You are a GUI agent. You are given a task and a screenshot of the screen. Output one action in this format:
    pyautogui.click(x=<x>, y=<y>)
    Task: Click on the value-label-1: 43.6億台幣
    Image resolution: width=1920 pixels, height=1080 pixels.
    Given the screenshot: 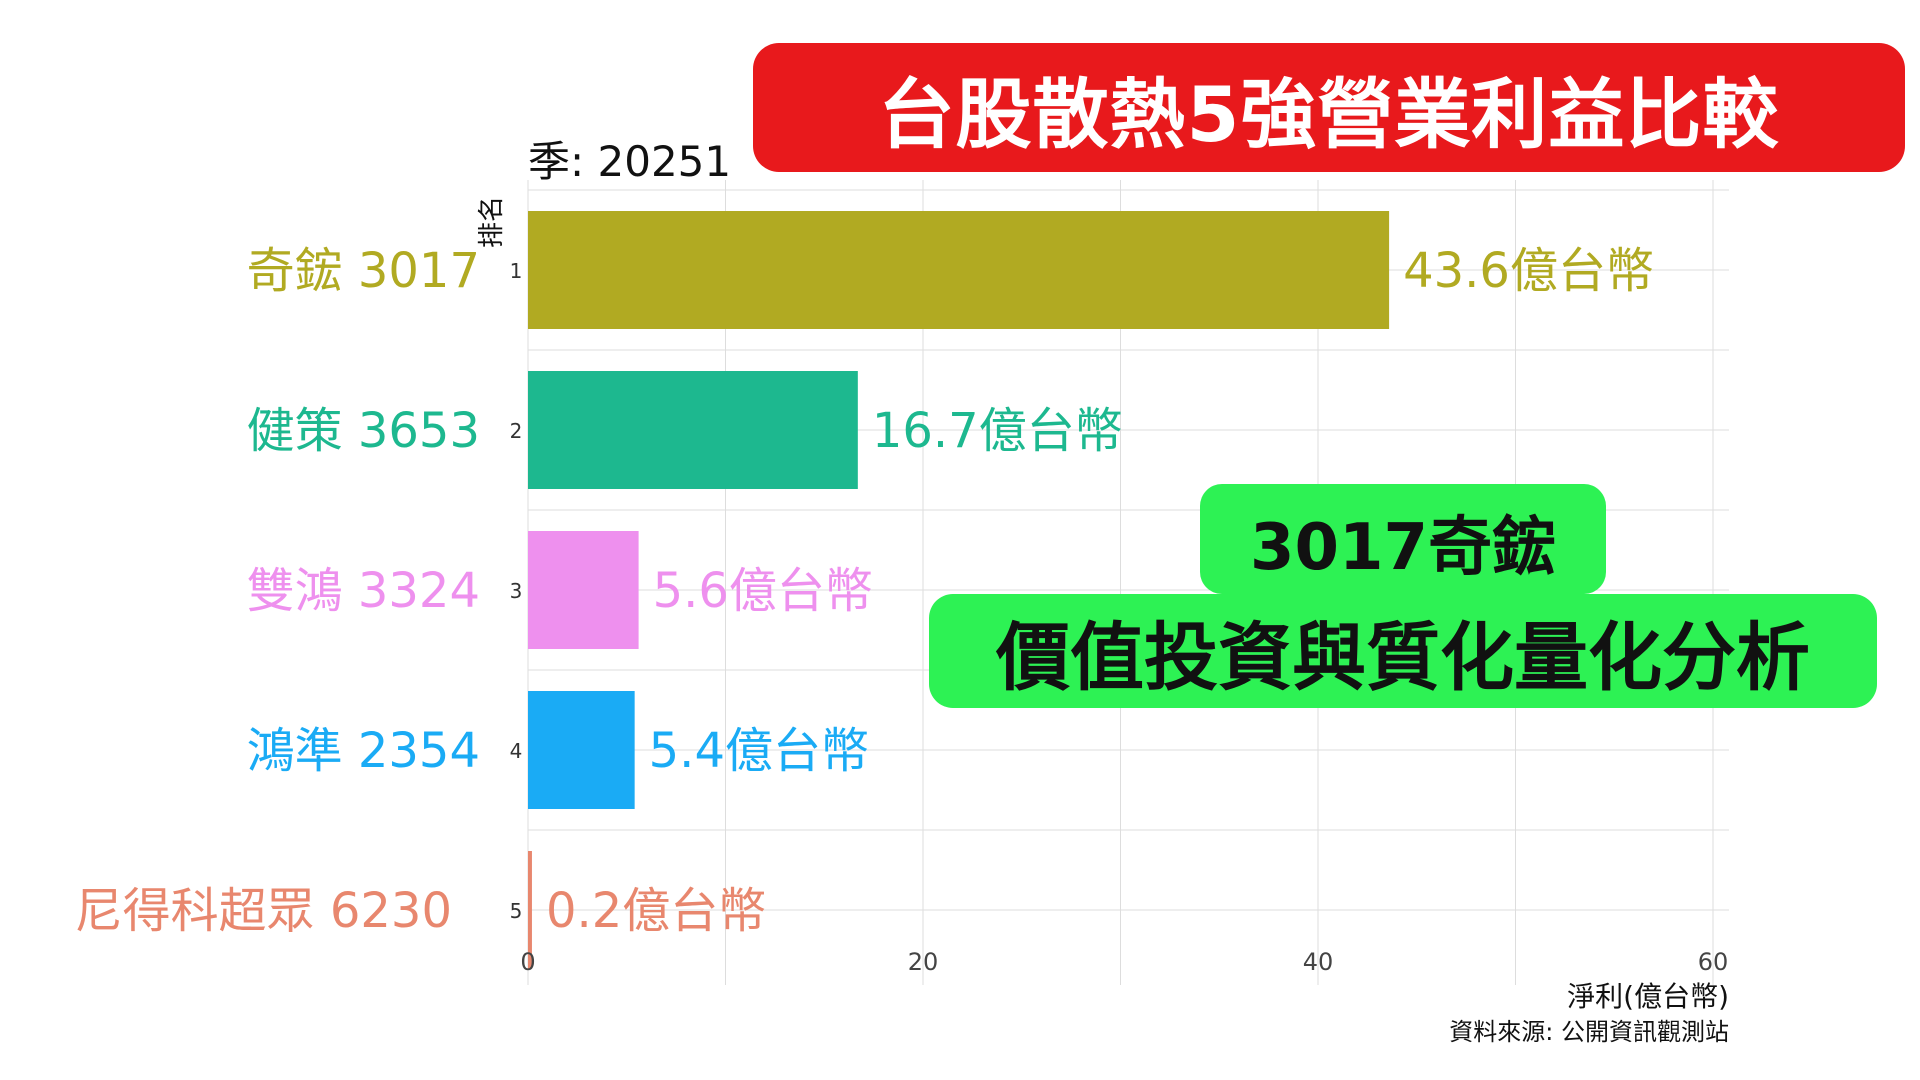 What is the action you would take?
    pyautogui.click(x=1528, y=271)
    